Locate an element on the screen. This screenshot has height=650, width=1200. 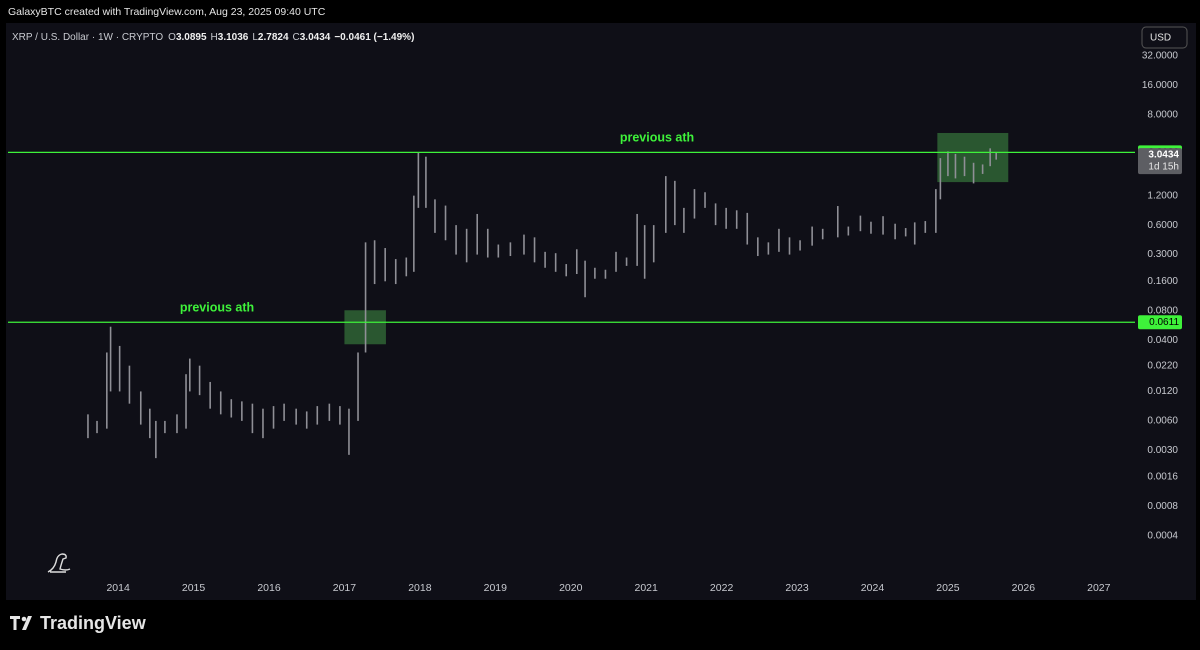
y-tick-label: 0.0400 is located at coordinates (1162, 340).